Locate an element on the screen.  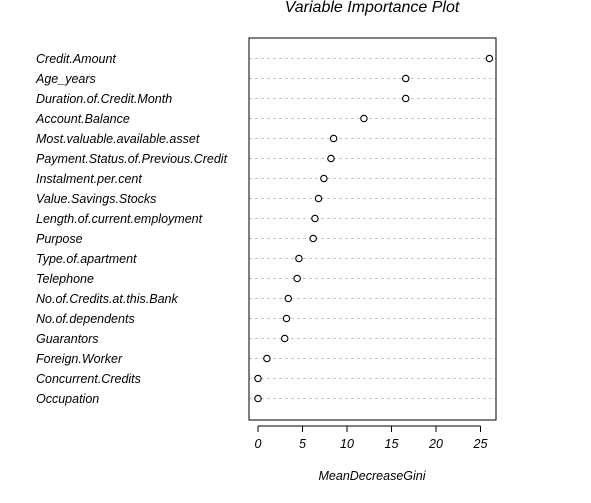
variable-label: Value.Savings.Stocks is located at coordinates (96, 199).